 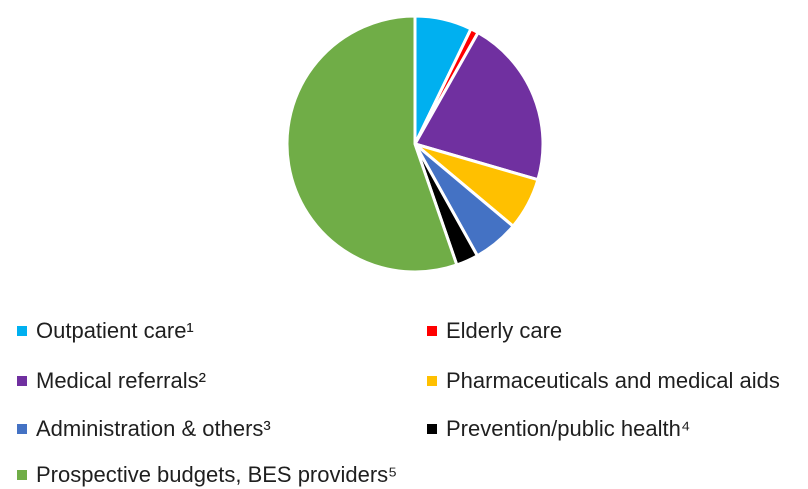 What do you see at coordinates (115, 330) in the screenshot?
I see `legend-label-outpatient-care: Outpatient care¹` at bounding box center [115, 330].